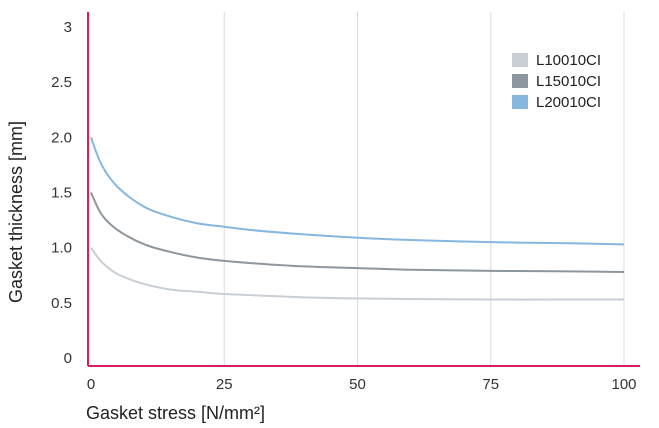  Describe the element at coordinates (623, 384) in the screenshot. I see `x-tick-label: 100` at that location.